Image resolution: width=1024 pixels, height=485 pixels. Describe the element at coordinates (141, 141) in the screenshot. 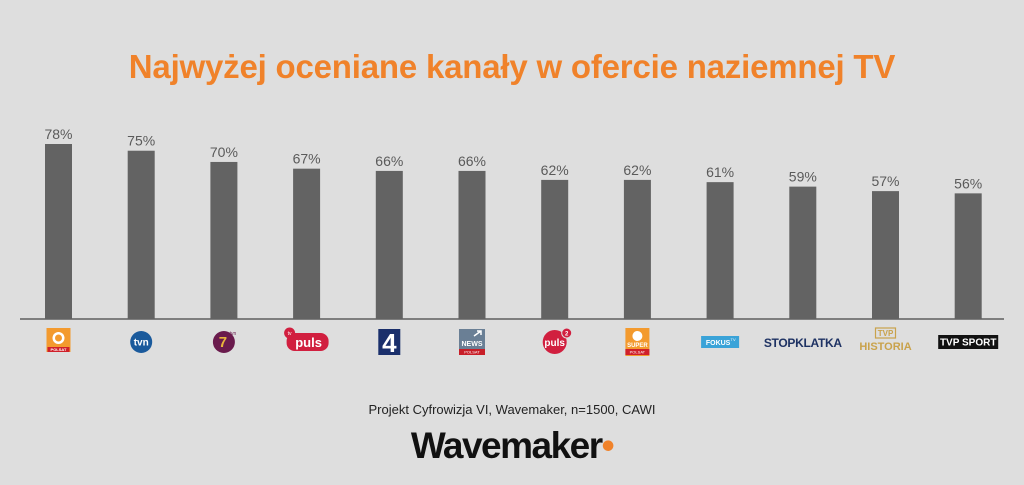

I see `value-label-2: 75%` at that location.